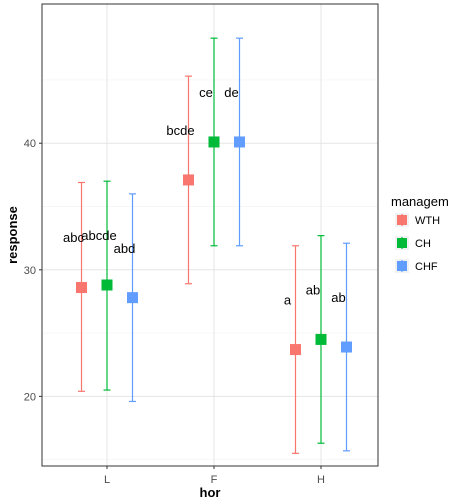 The width and height of the screenshot is (474, 504). What do you see at coordinates (107, 480) in the screenshot?
I see `x-tick-label: L` at bounding box center [107, 480].